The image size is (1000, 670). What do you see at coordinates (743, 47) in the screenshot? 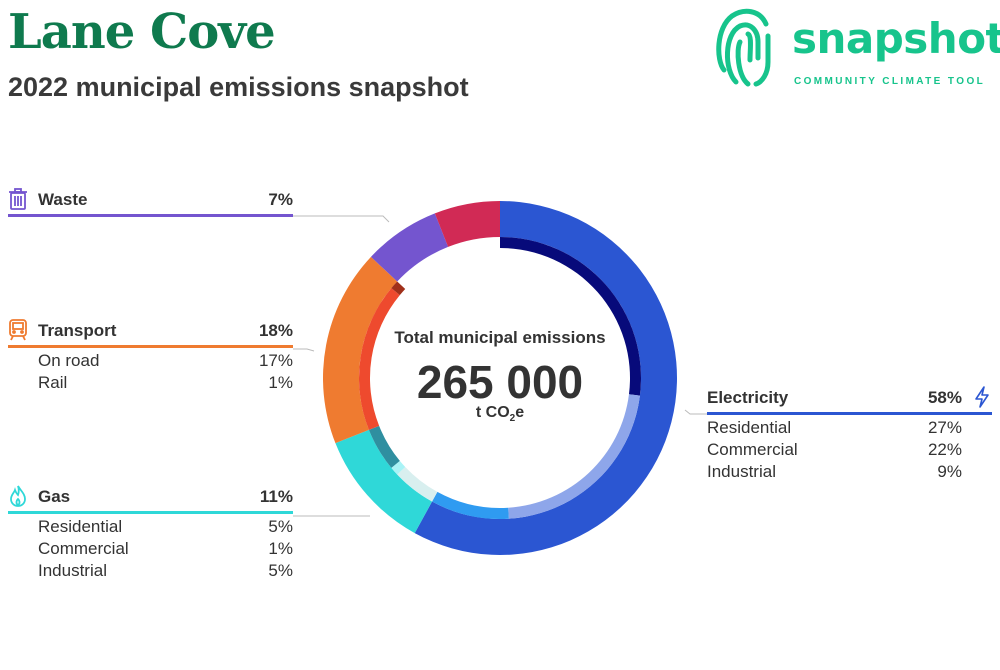
I see `fingerprint-icon` at bounding box center [743, 47].